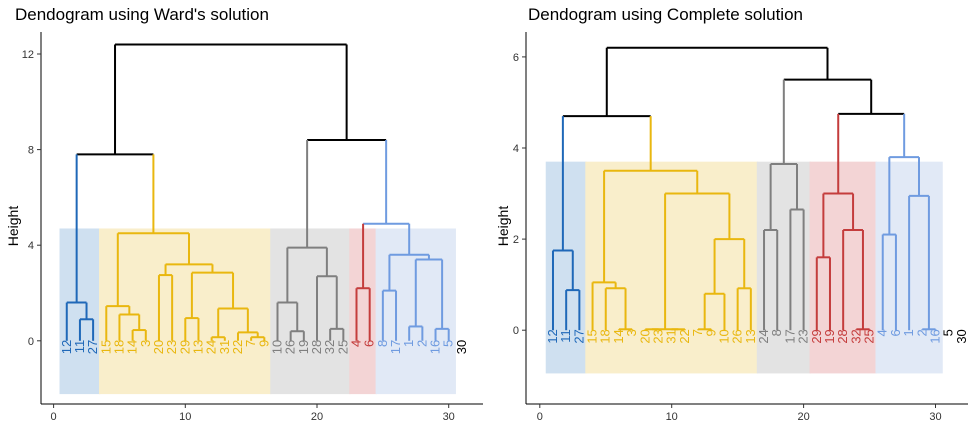 The image size is (980, 435). Describe the element at coordinates (31, 151) in the screenshot. I see `y-tick-label: 8` at that location.